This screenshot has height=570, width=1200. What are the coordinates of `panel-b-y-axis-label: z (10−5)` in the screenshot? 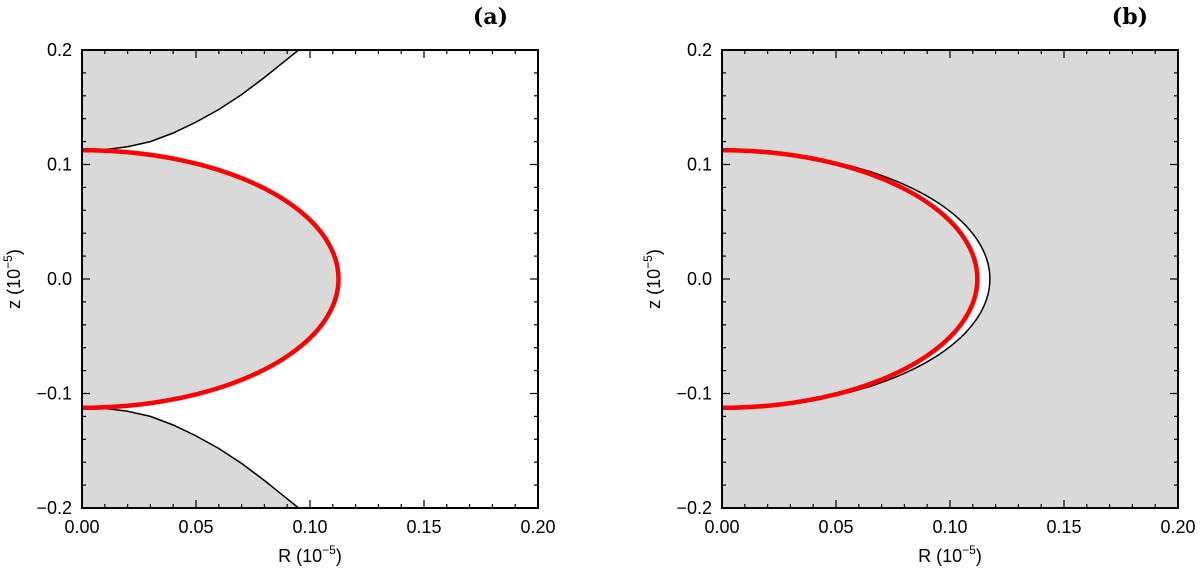 It's located at (652, 279).